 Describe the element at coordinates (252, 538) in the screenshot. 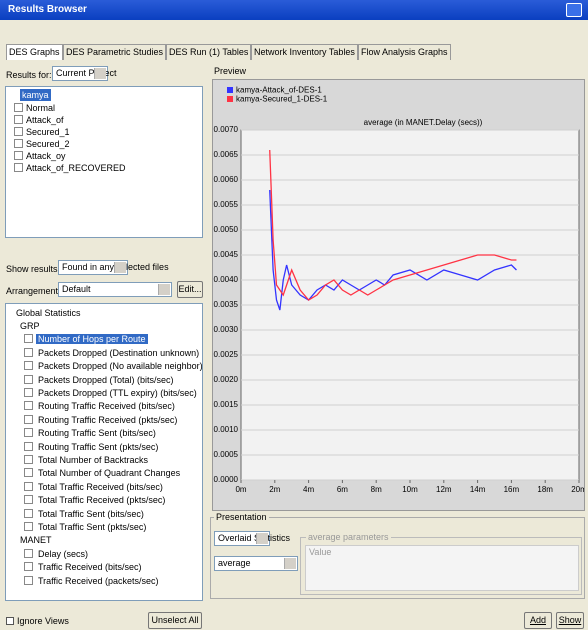

I see `dropdown: Overlaid Statistics` at that location.